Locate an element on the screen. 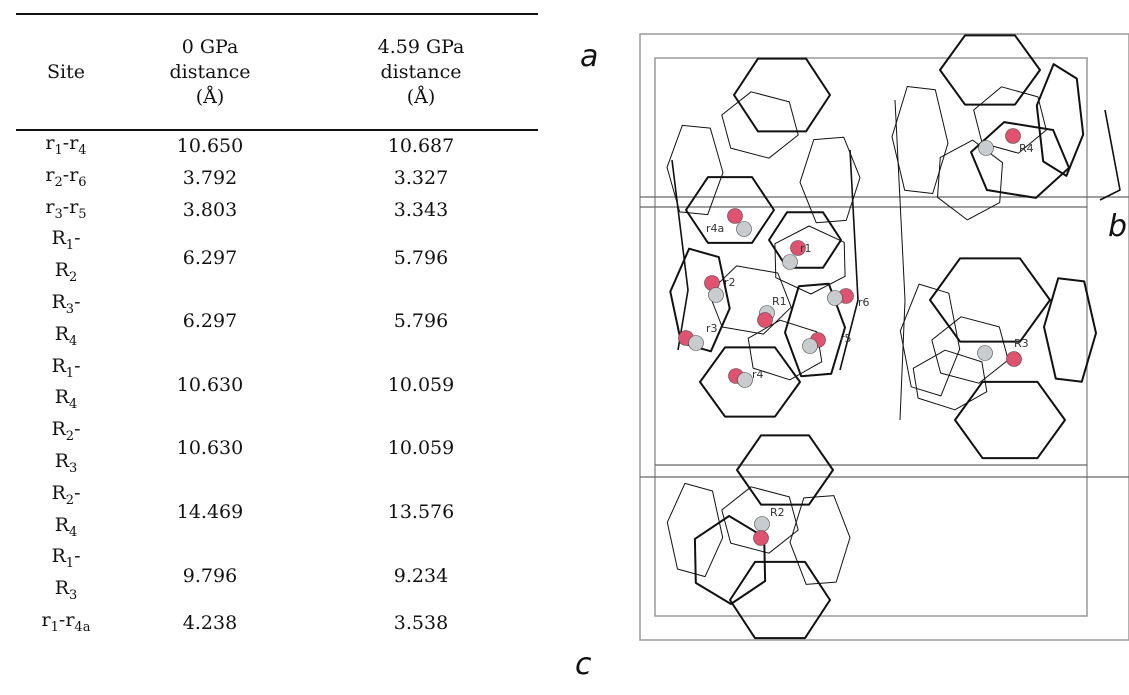  site-cell: r3-r5 is located at coordinates (66, 211).